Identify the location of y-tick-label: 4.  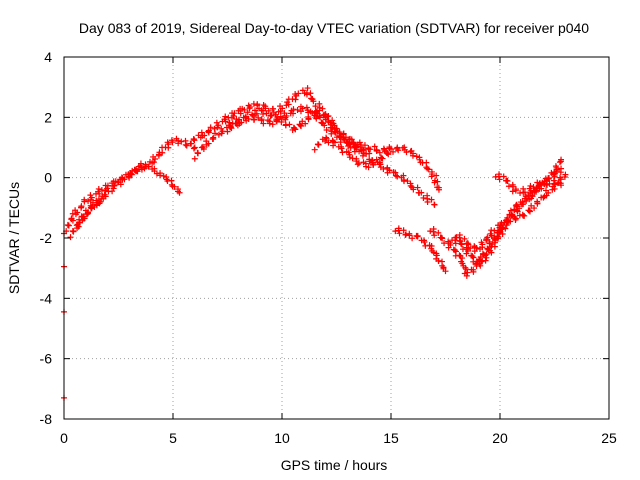
(48, 57).